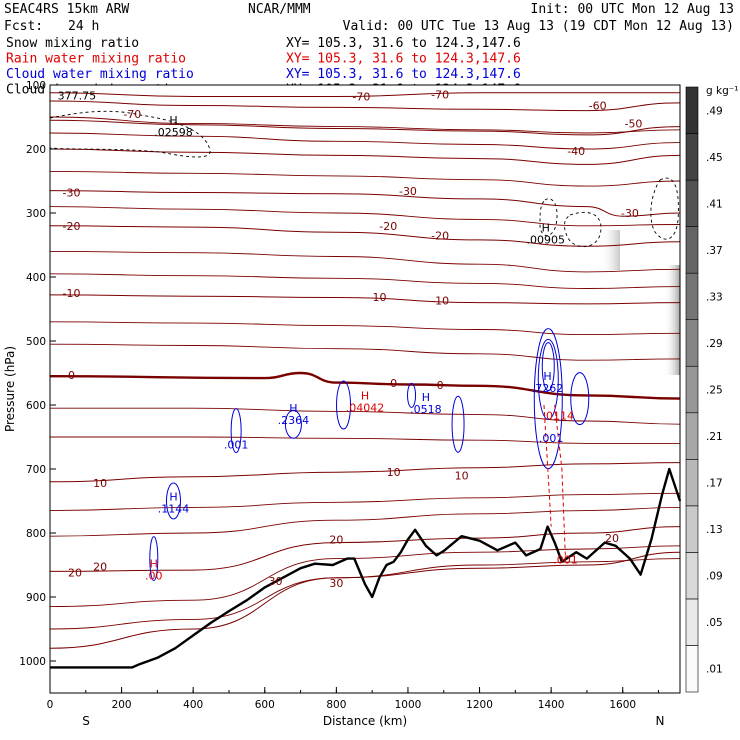  Describe the element at coordinates (36, 150) in the screenshot. I see `y-tick-label: 200` at that location.